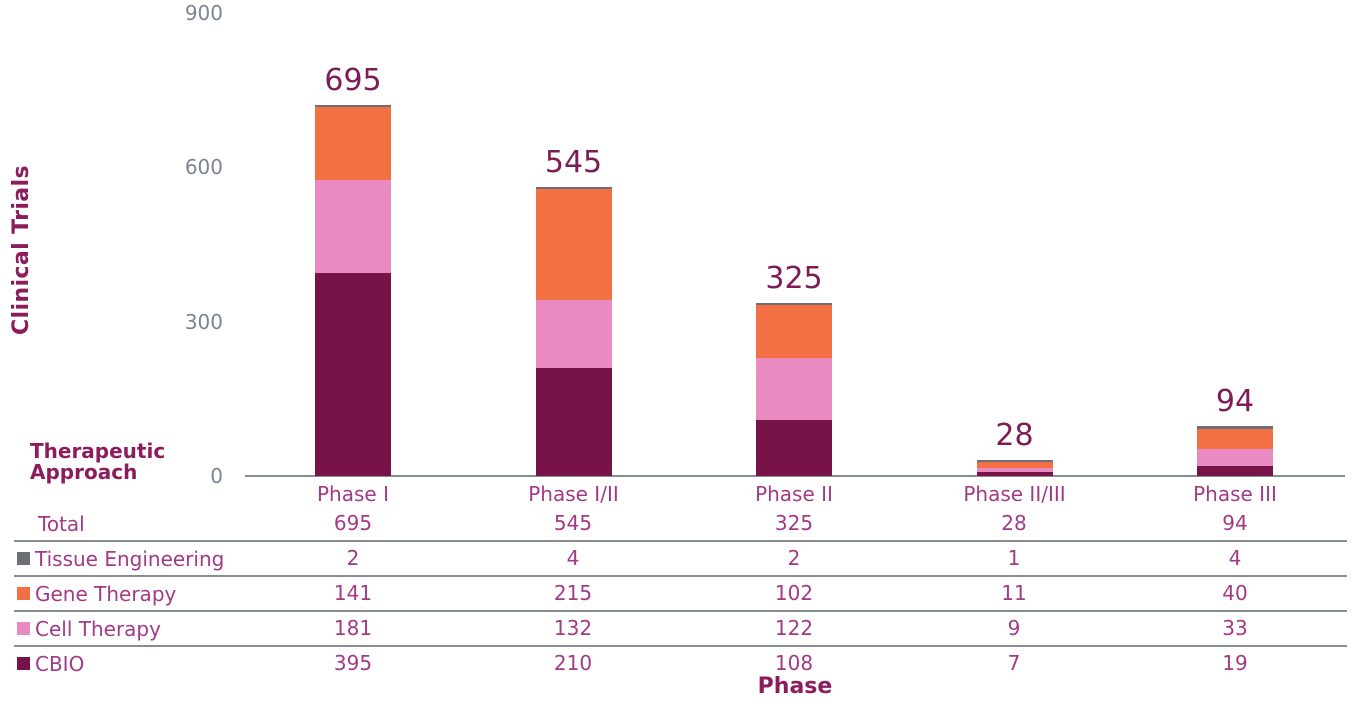 The width and height of the screenshot is (1360, 709). What do you see at coordinates (1235, 253) in the screenshot?
I see `bar-column-phase-iii: 94 Phase III` at bounding box center [1235, 253].